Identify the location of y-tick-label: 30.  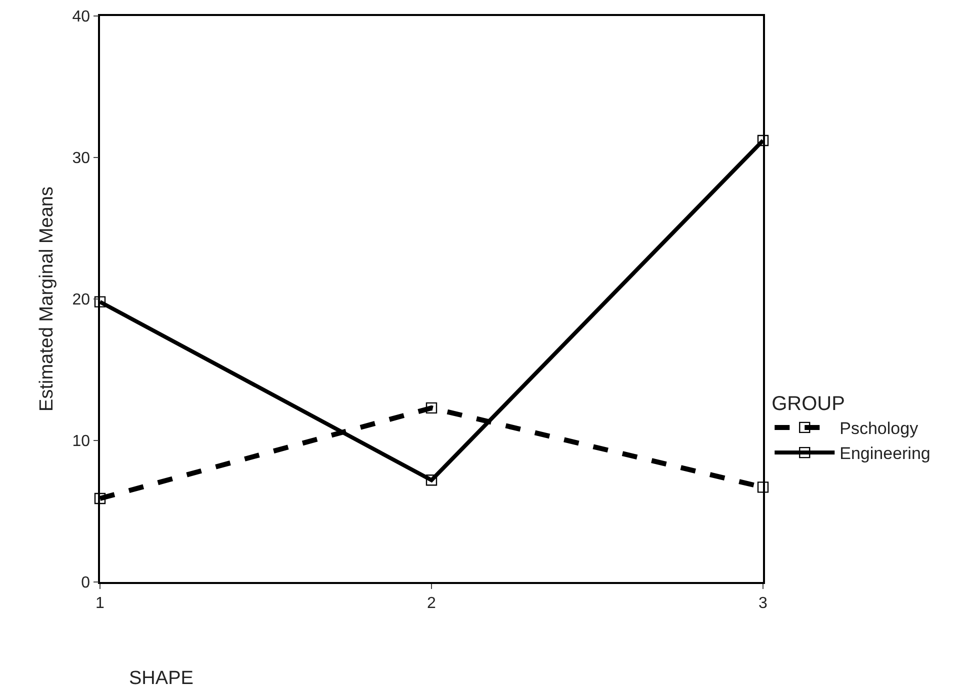
(81, 159).